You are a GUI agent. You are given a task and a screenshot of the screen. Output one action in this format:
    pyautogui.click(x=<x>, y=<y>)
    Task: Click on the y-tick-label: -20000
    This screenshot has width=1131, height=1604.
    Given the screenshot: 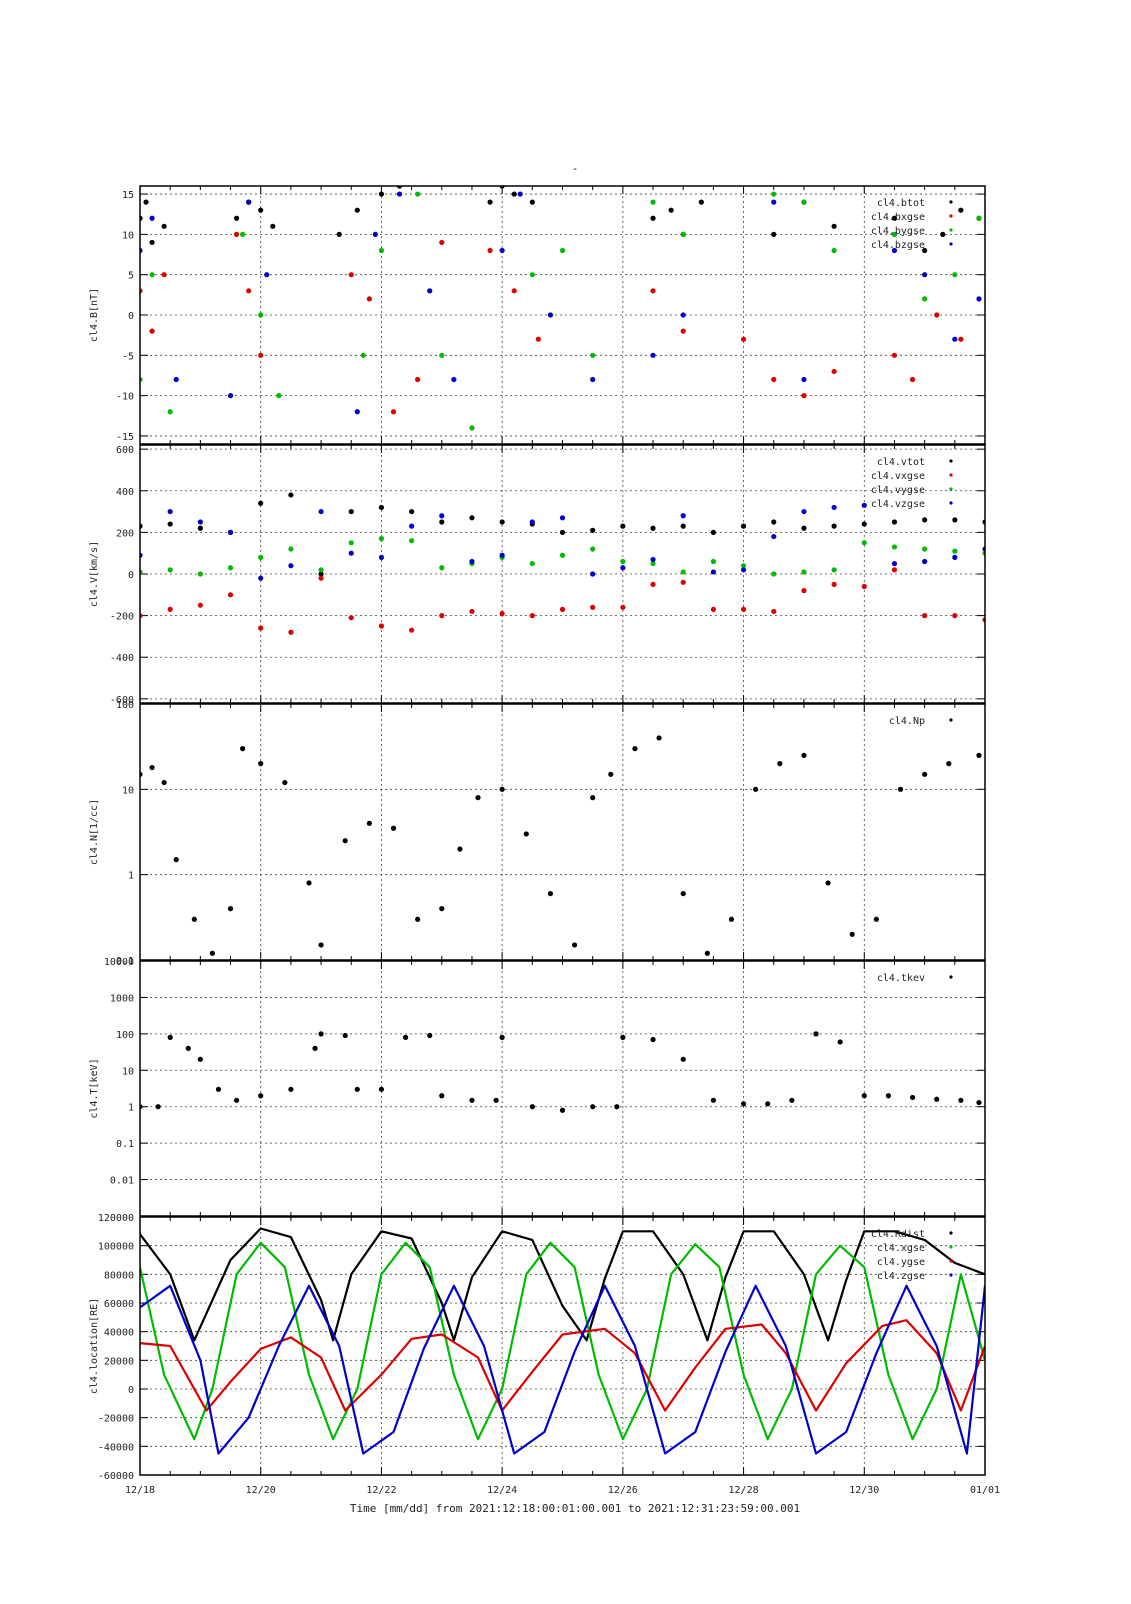 What is the action you would take?
    pyautogui.click(x=116, y=1419)
    